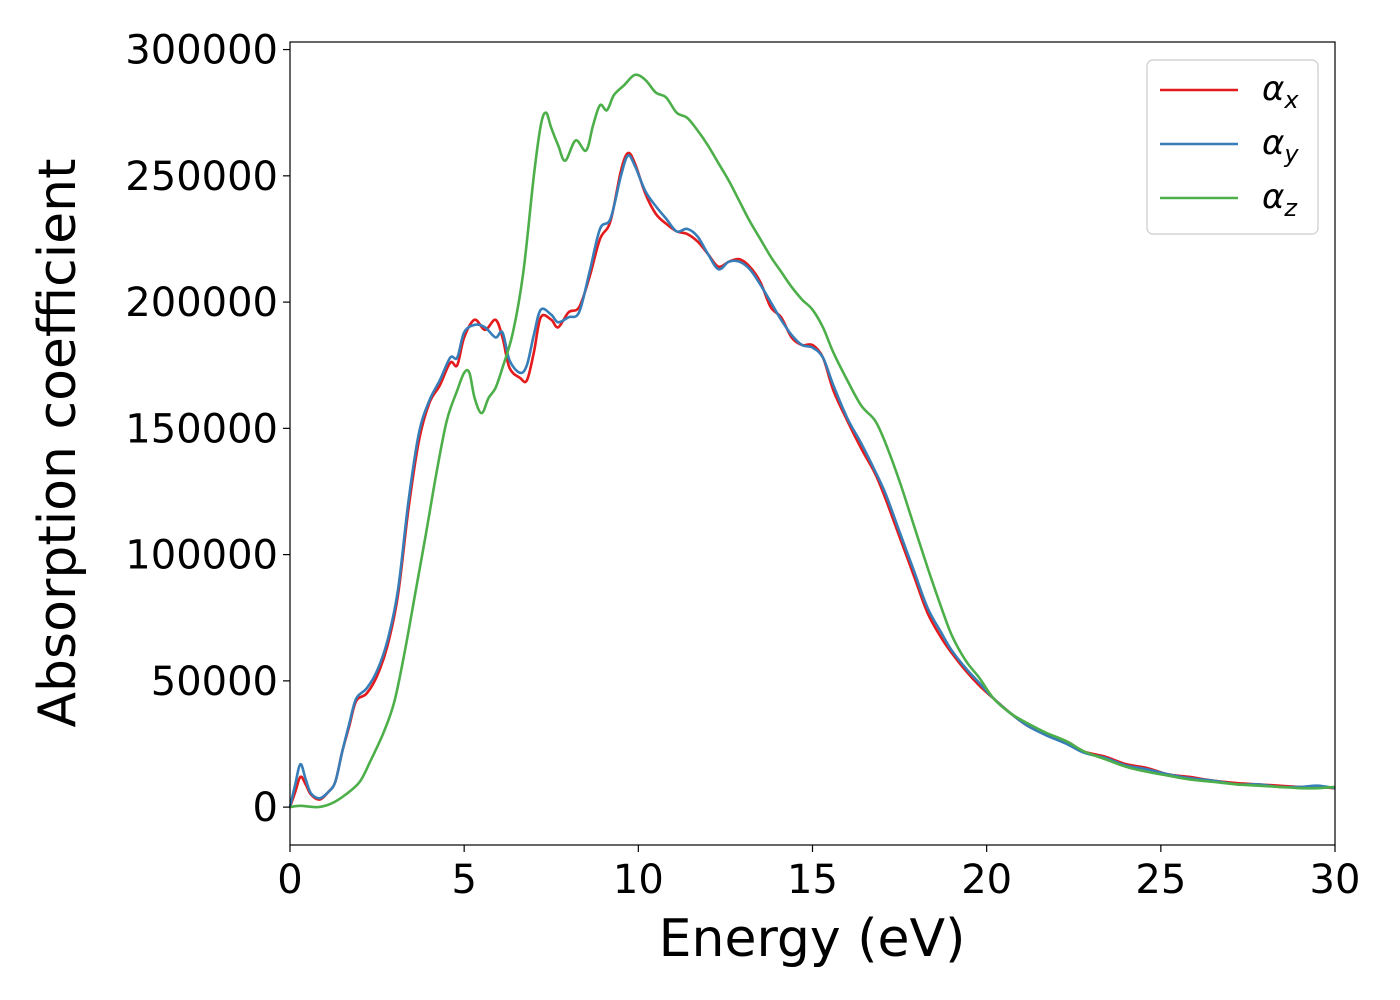 The height and width of the screenshot is (1000, 1400). What do you see at coordinates (289, 880) in the screenshot?
I see `x-tick-label: 0` at bounding box center [289, 880].